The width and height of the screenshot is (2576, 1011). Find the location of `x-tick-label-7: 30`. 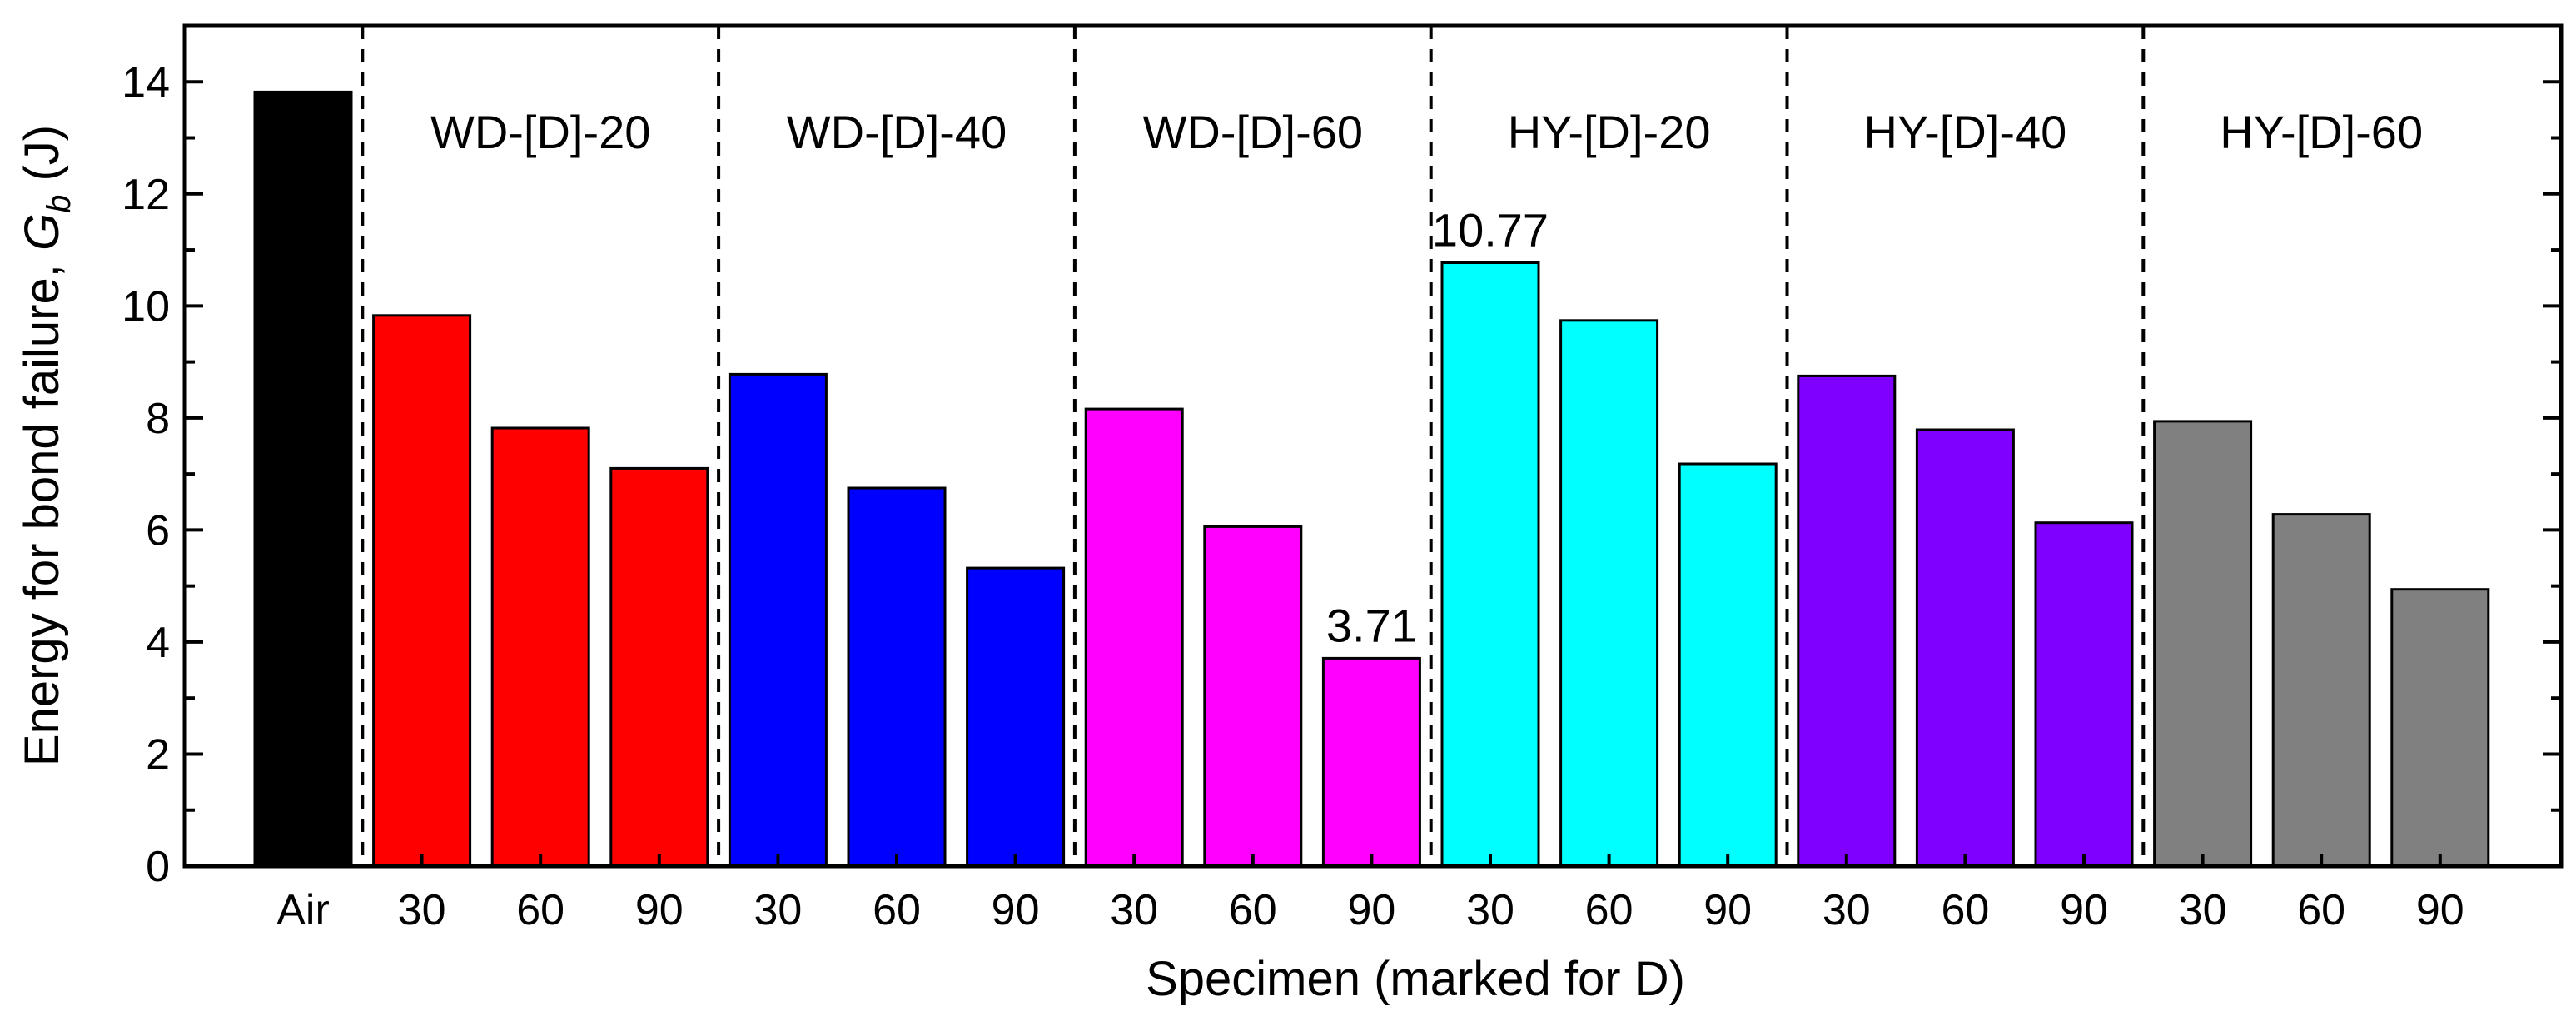

x-tick-label-7: 30 is located at coordinates (1134, 910).